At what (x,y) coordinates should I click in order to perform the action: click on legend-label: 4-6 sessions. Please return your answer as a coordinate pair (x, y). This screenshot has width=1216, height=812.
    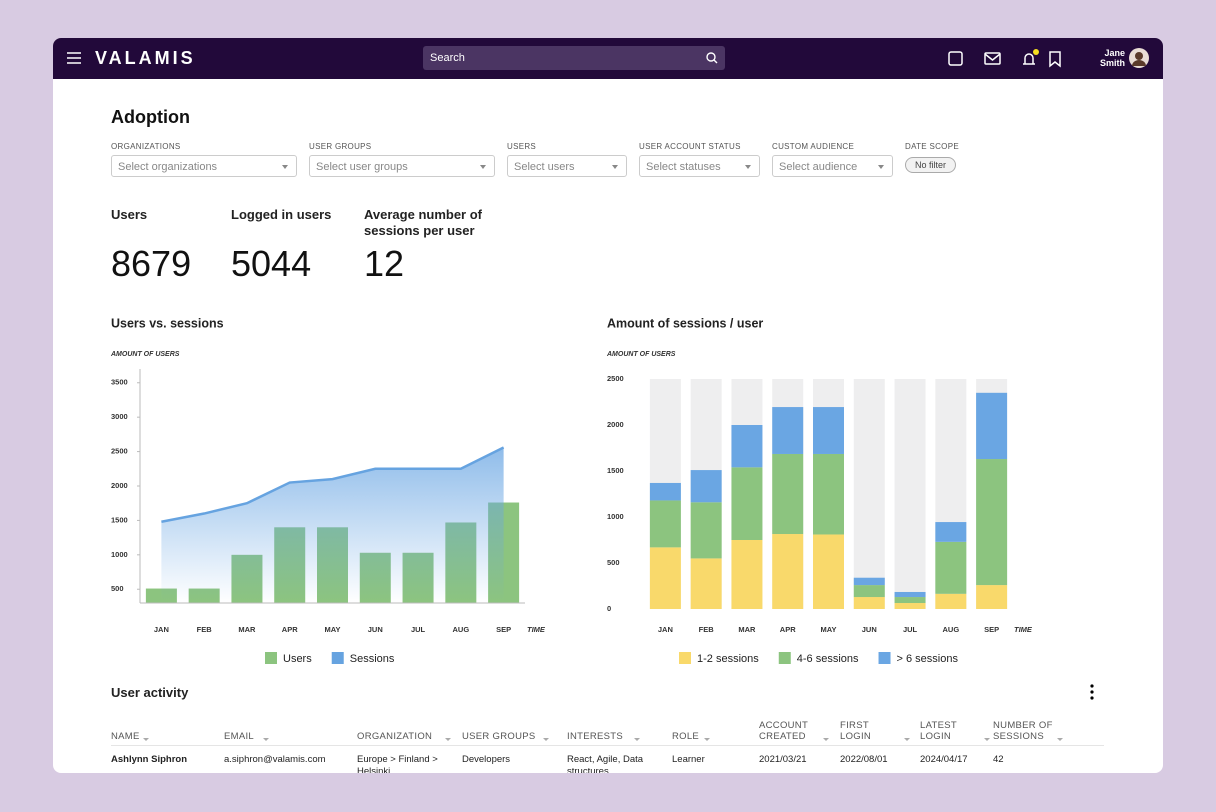
    Looking at the image, I should click on (828, 659).